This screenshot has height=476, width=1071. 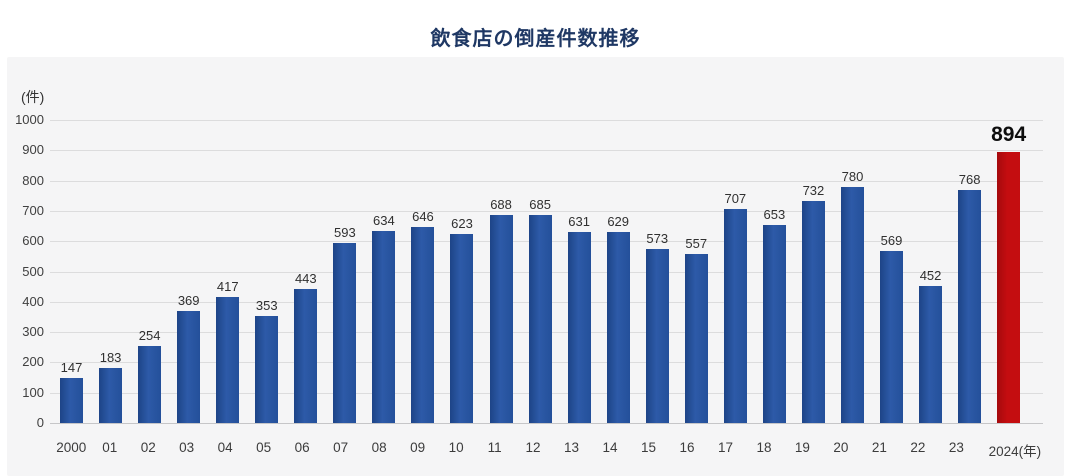 I want to click on y-tick-label-1000: 1000, so click(x=29, y=119).